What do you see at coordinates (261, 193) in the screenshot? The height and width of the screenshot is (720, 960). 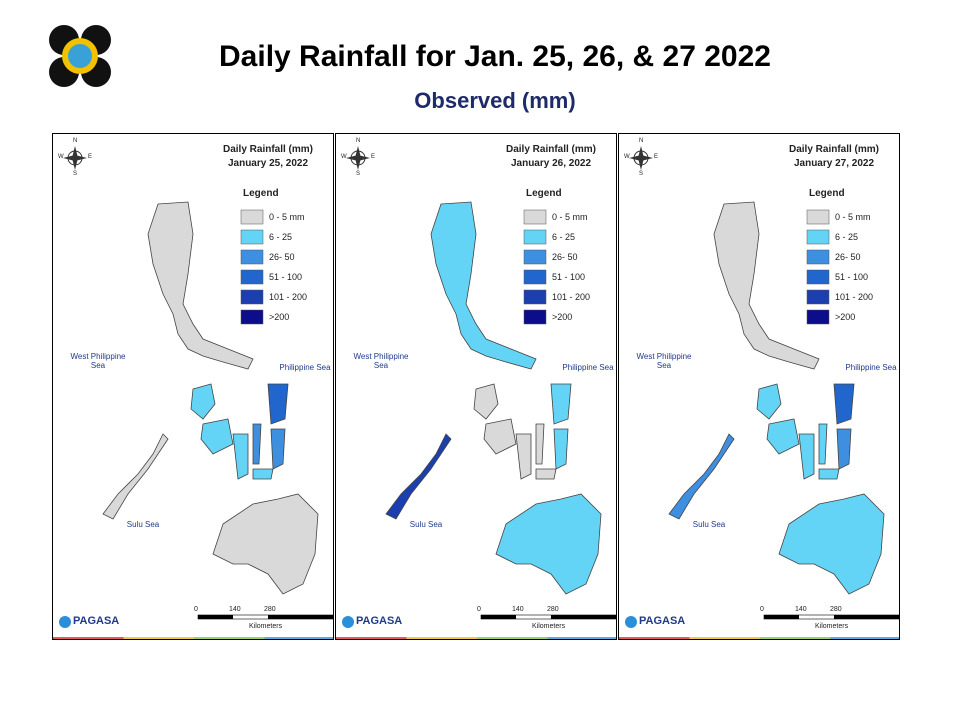 I see `legend-title: Legend` at bounding box center [261, 193].